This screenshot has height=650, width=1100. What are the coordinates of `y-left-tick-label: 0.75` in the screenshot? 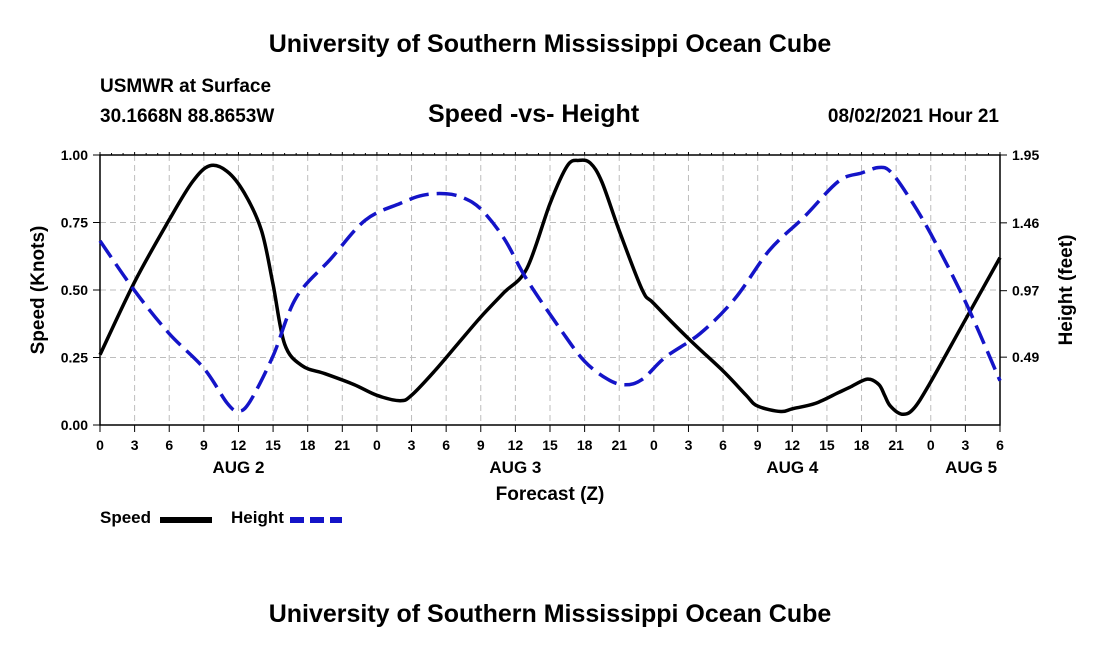 It's located at (74, 223).